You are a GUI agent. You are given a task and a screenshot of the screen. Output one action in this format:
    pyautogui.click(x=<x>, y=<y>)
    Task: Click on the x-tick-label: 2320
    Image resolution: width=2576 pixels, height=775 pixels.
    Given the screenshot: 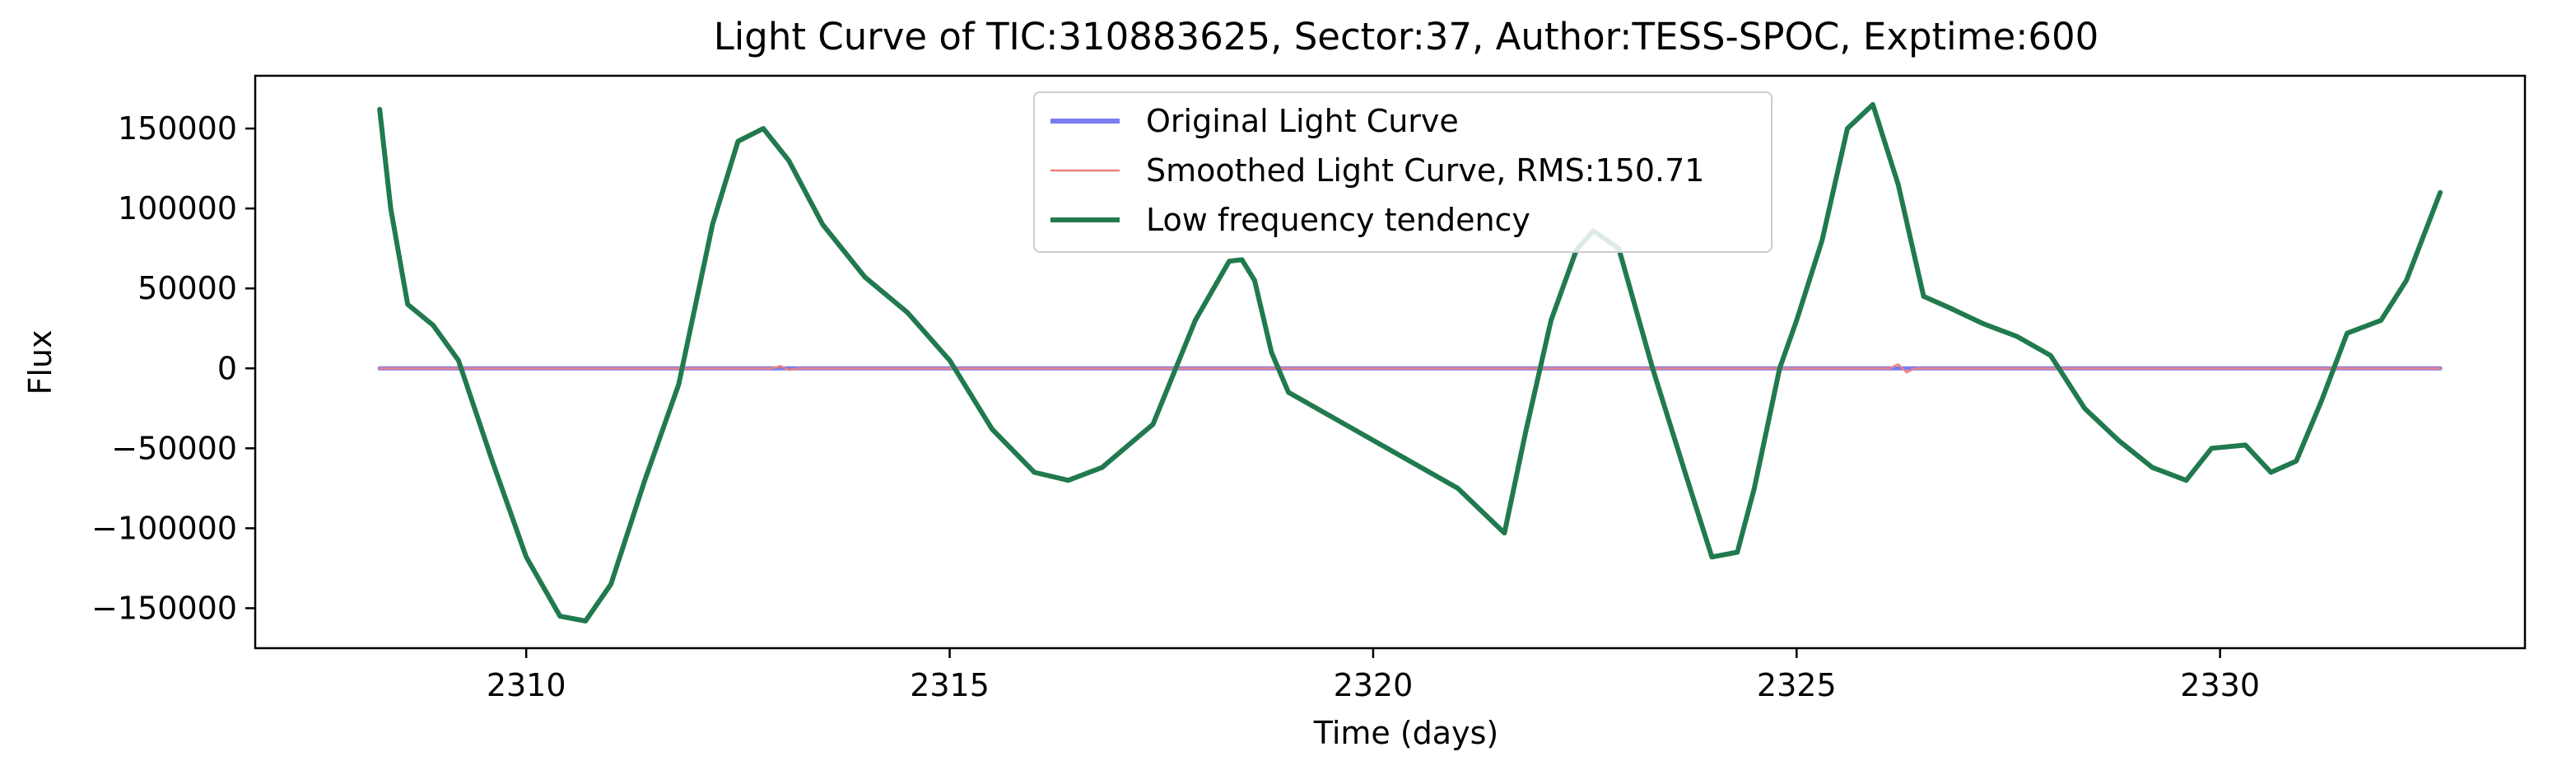 What is the action you would take?
    pyautogui.click(x=1374, y=685)
    